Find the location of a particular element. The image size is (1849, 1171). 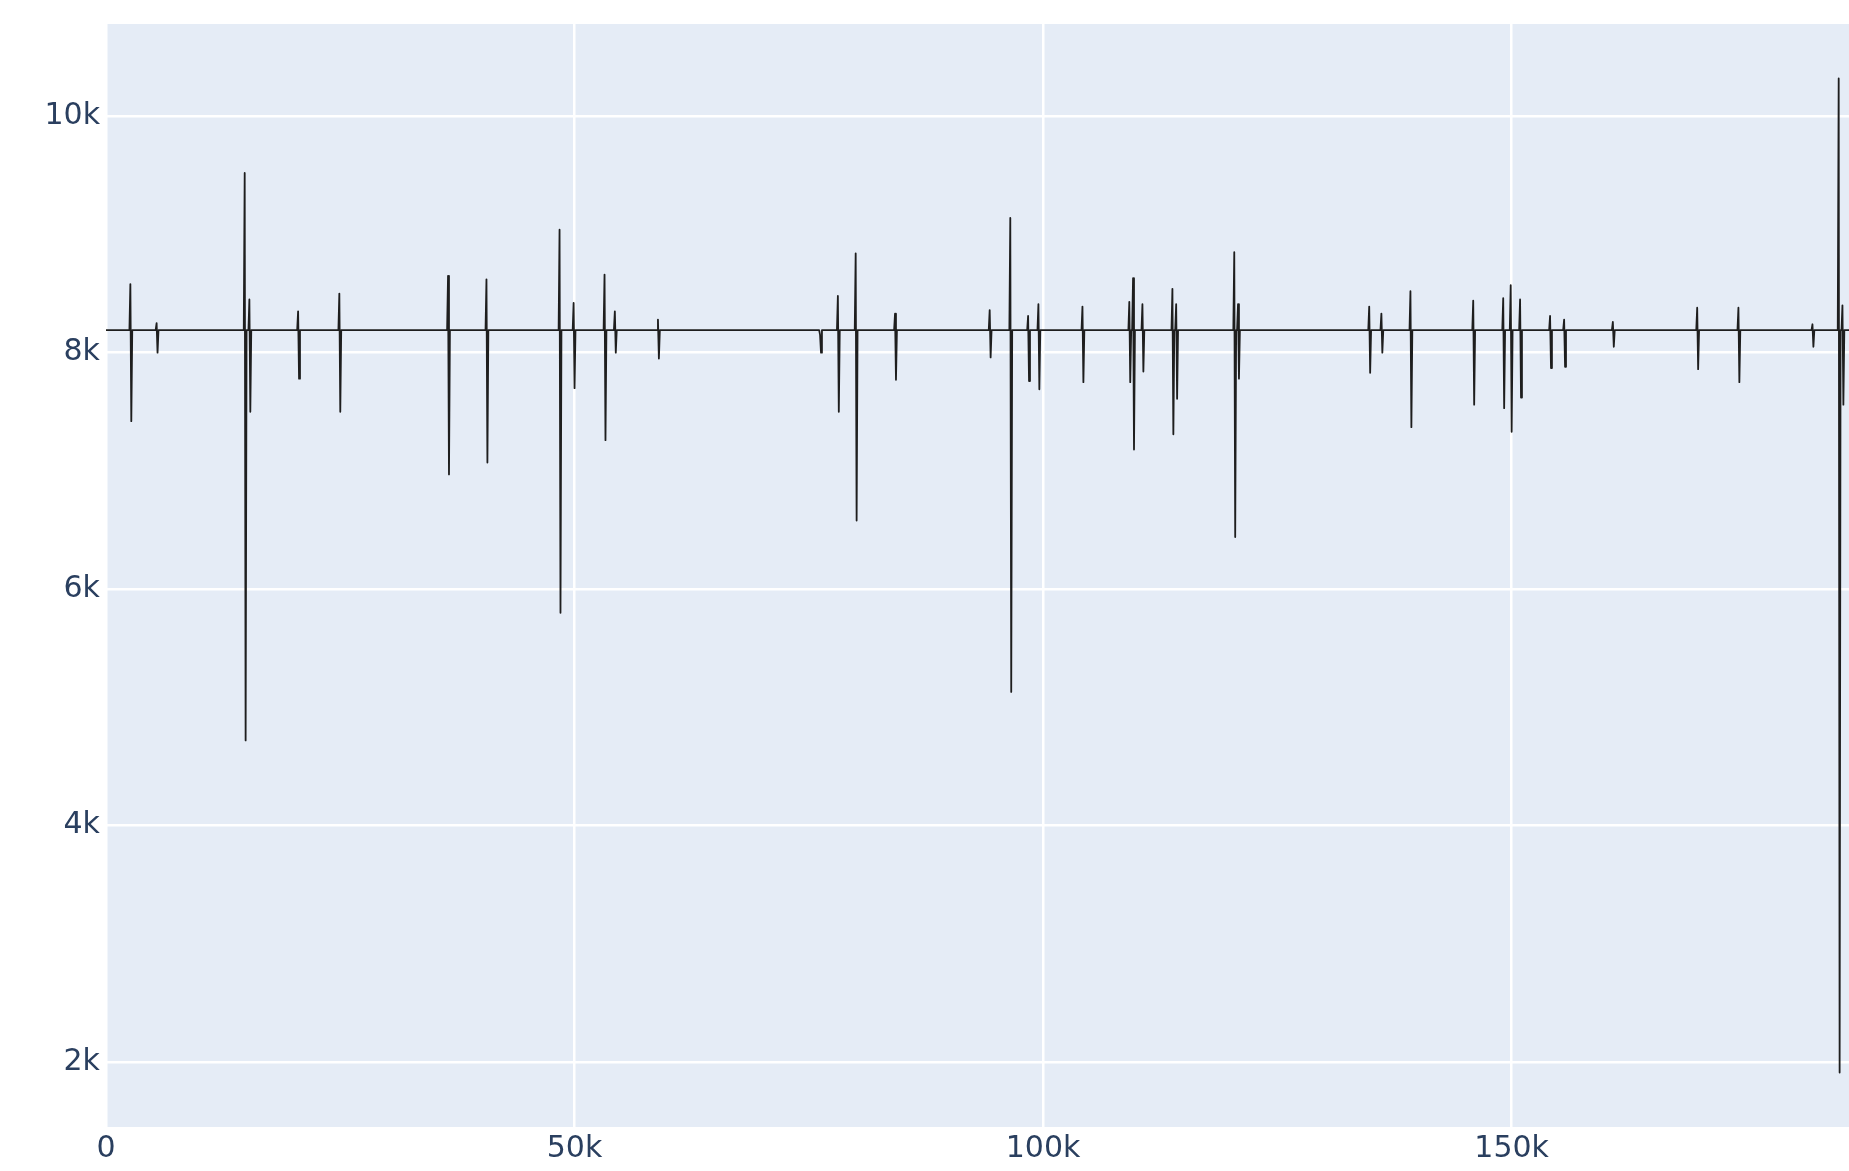

y-tick-label: 8k is located at coordinates (82, 350).